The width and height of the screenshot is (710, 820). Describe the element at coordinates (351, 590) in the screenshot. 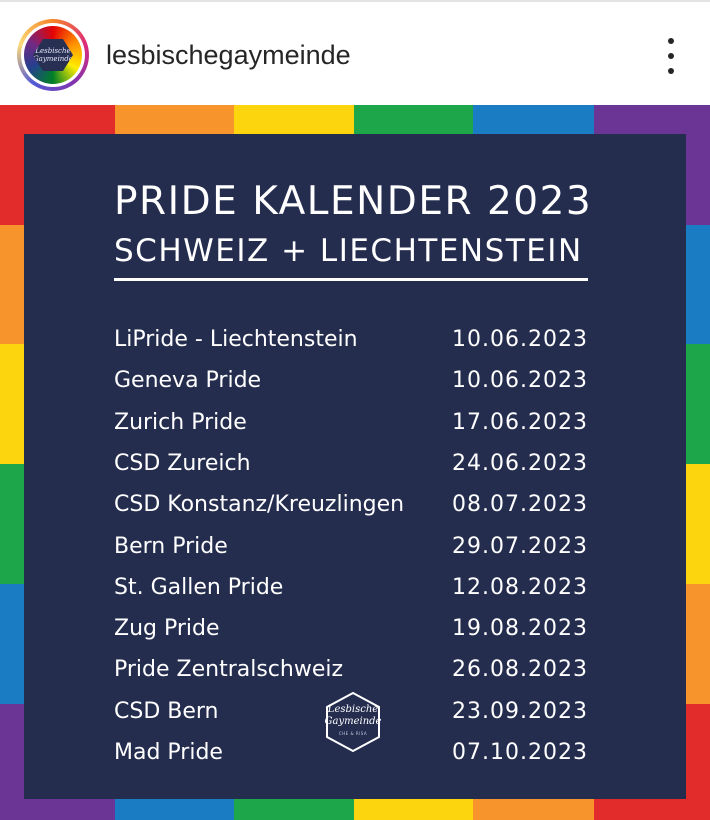

I see `event-row: St. Gallen Pride 12.08.2023` at that location.